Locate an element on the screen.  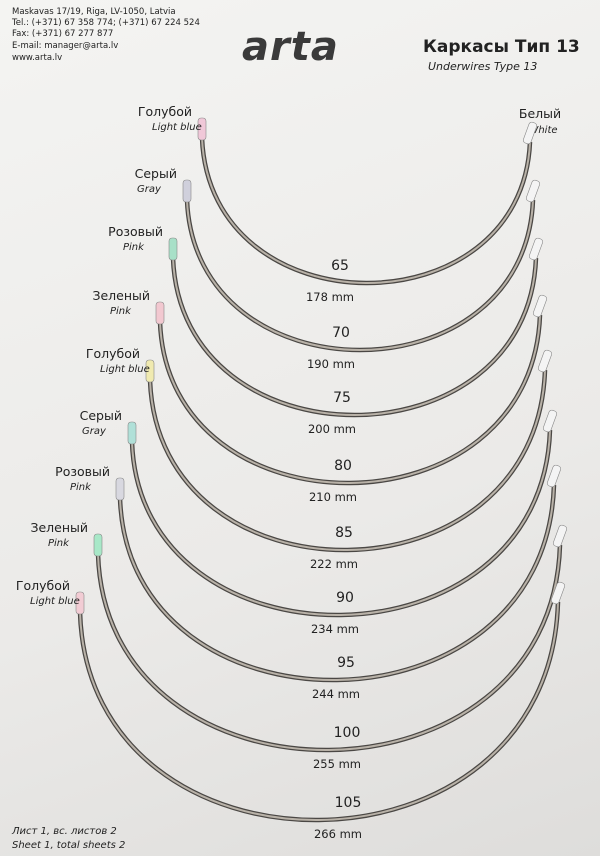
email: E-mail: manager@arta.lv is located at coordinates (65, 46).